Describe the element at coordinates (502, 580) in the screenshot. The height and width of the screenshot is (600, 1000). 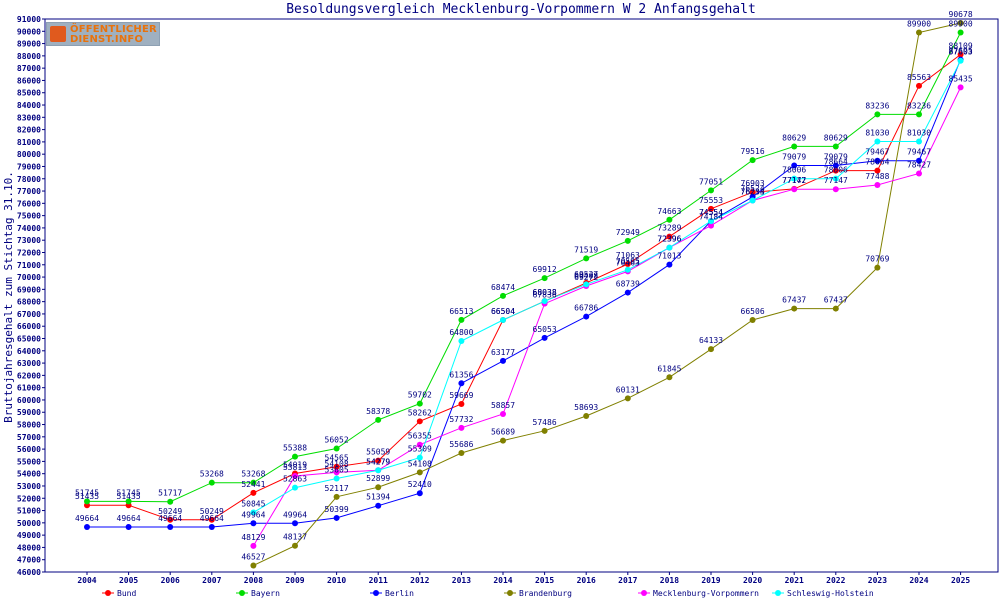
I see `x-tick-label: 2014` at that location.